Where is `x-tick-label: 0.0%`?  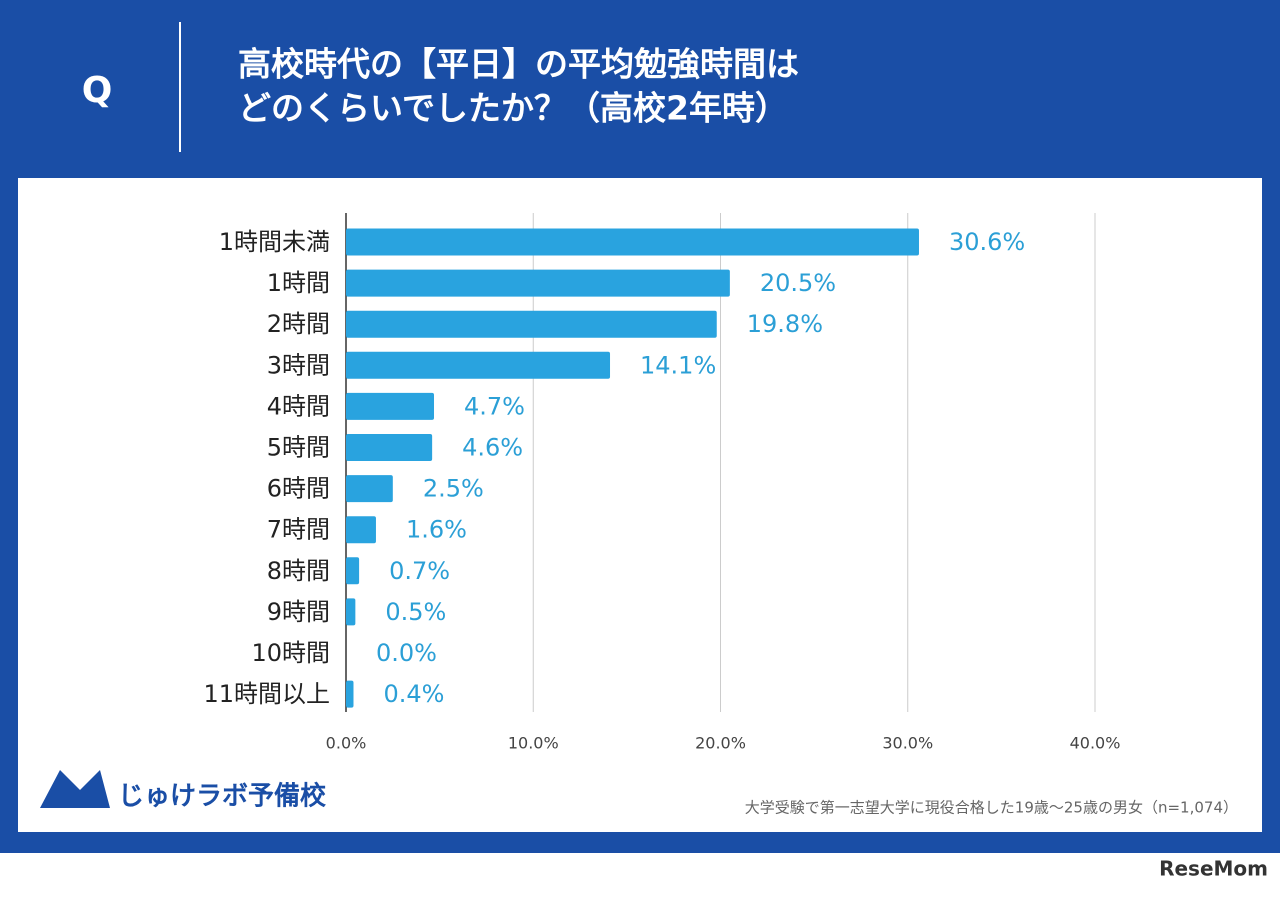
x-tick-label: 0.0% is located at coordinates (346, 743).